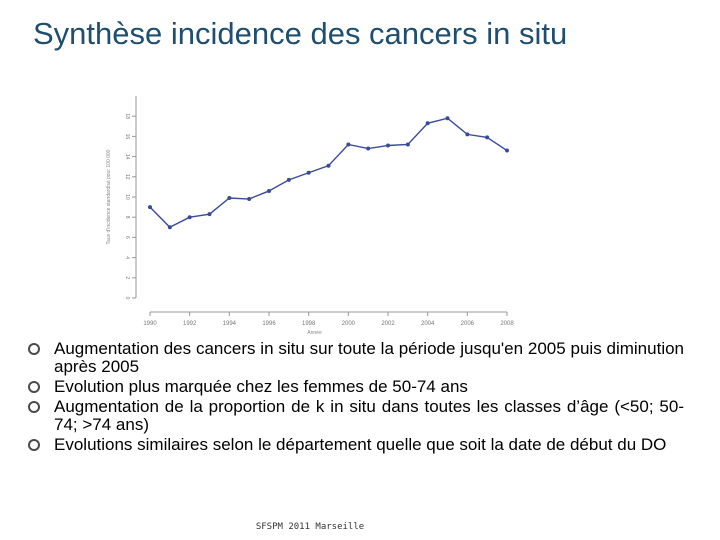 The height and width of the screenshot is (540, 720). Describe the element at coordinates (127, 116) in the screenshot. I see `y-tick-label: 18` at that location.